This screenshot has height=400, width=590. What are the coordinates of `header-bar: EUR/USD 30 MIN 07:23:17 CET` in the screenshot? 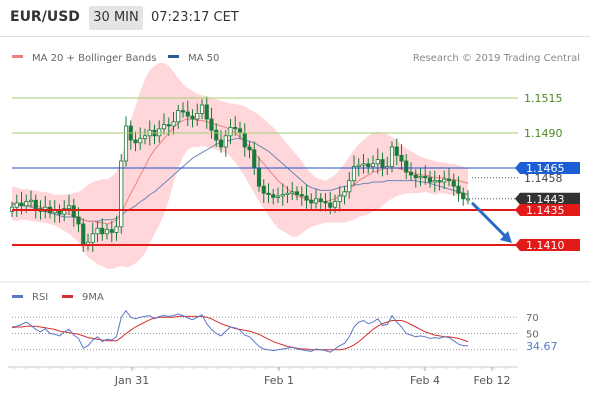 It's located at (295, 18).